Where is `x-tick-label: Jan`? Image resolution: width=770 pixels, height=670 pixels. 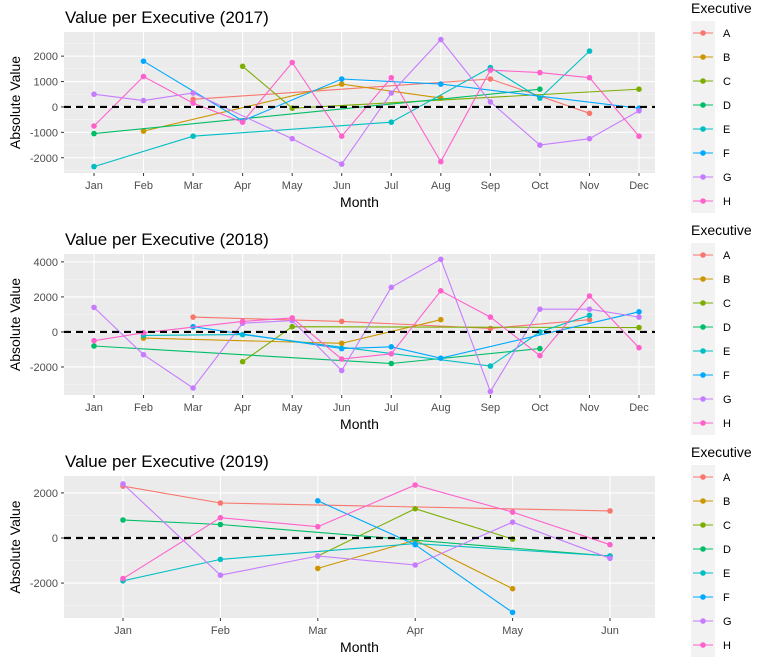
x-tick-label: Jan is located at coordinates (123, 631).